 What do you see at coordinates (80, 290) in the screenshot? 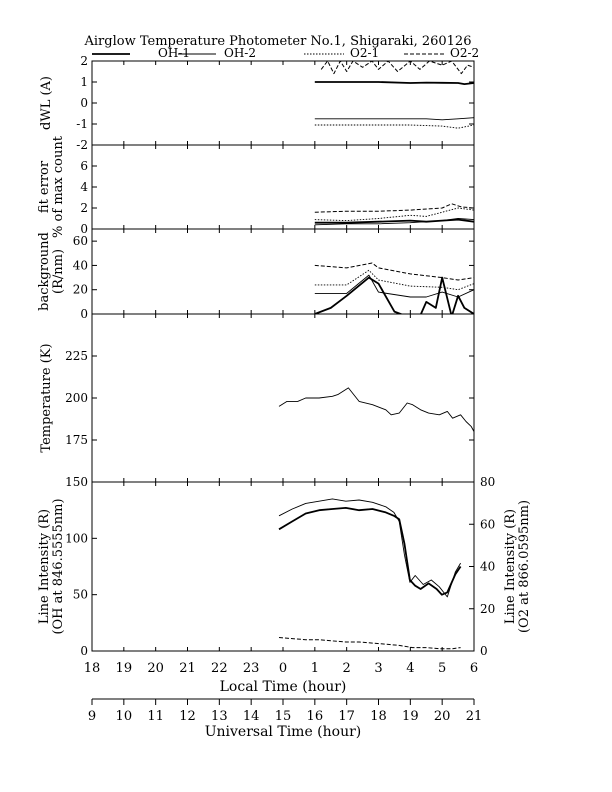
I see `ytick-label-bg: 20` at bounding box center [80, 290].